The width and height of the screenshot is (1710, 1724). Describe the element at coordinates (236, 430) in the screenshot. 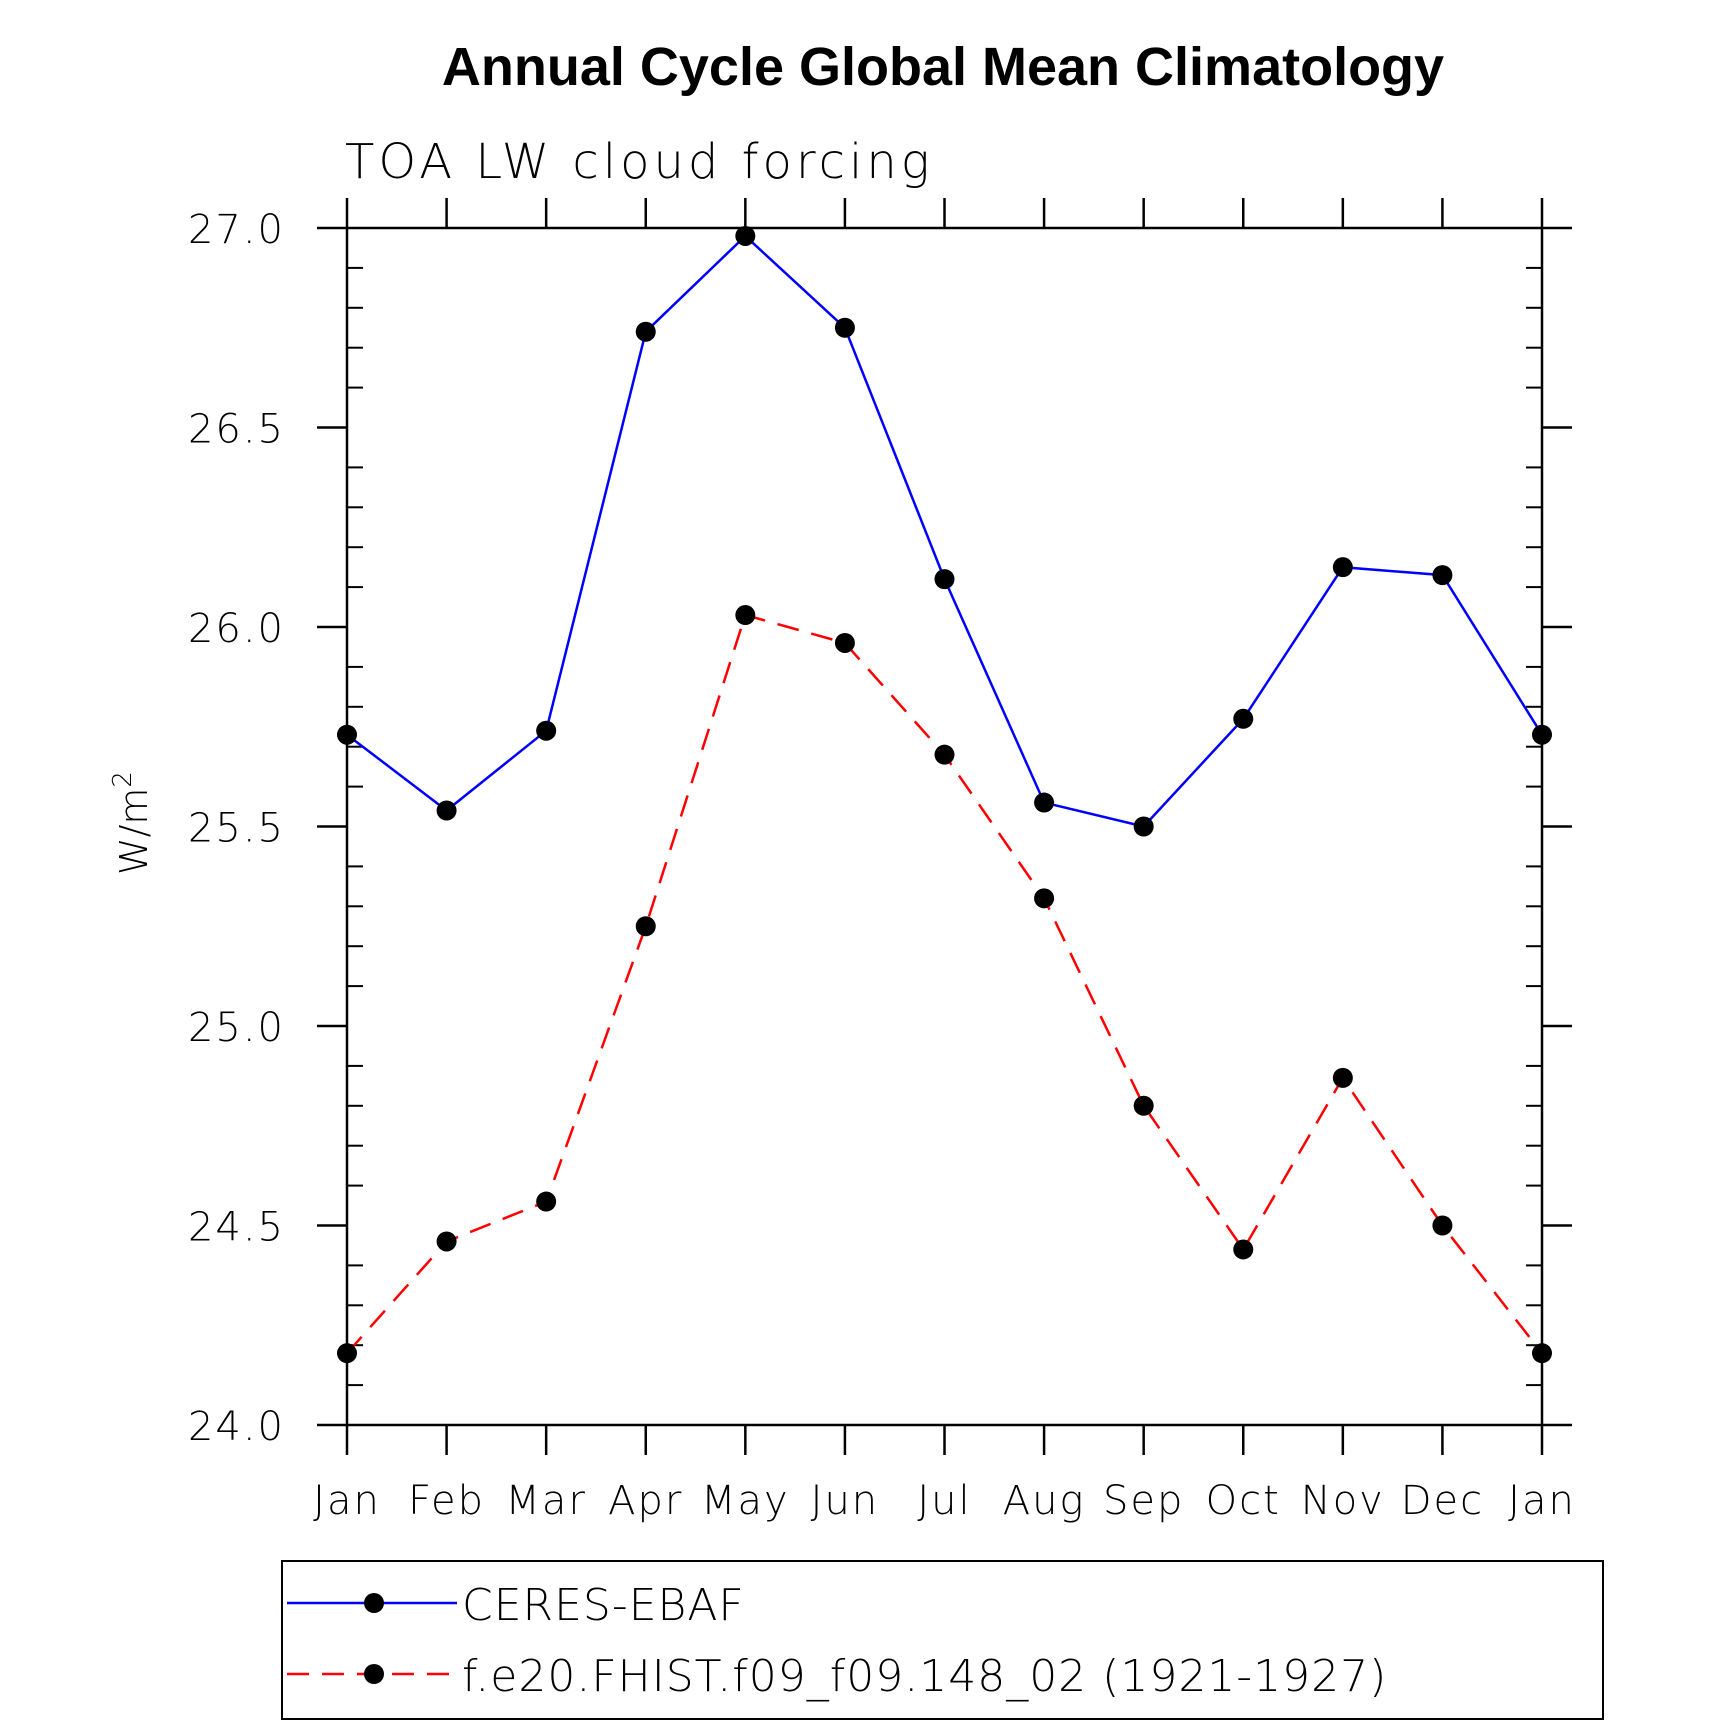

I see `y-tick-label: 26.5` at that location.